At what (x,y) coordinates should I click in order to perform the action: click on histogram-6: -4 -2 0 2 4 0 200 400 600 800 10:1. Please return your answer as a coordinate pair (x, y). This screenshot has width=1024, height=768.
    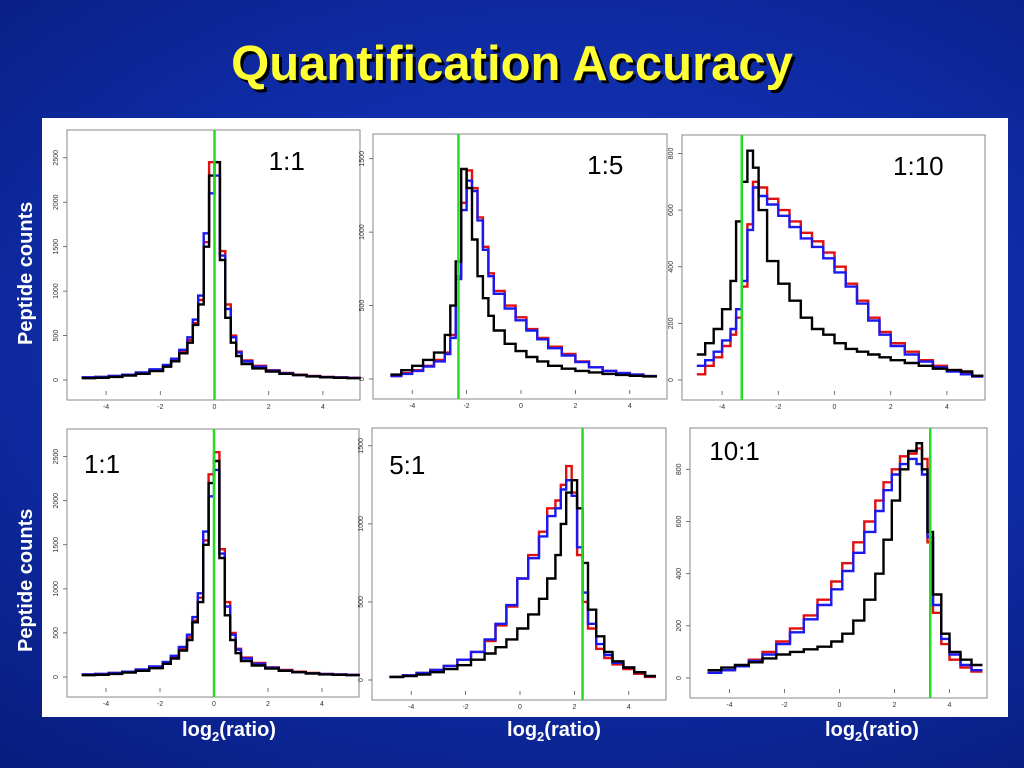
    Looking at the image, I should click on (832, 568).